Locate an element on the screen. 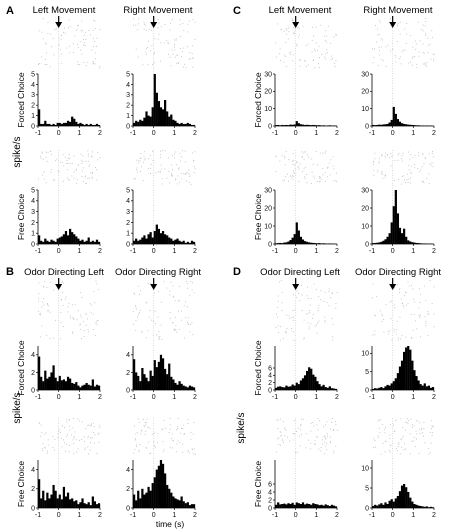 Image resolution: width=453 pixels, height=532 pixels. histogram-B-free-right: 024-1 0 1 2 is located at coordinates (161, 468).